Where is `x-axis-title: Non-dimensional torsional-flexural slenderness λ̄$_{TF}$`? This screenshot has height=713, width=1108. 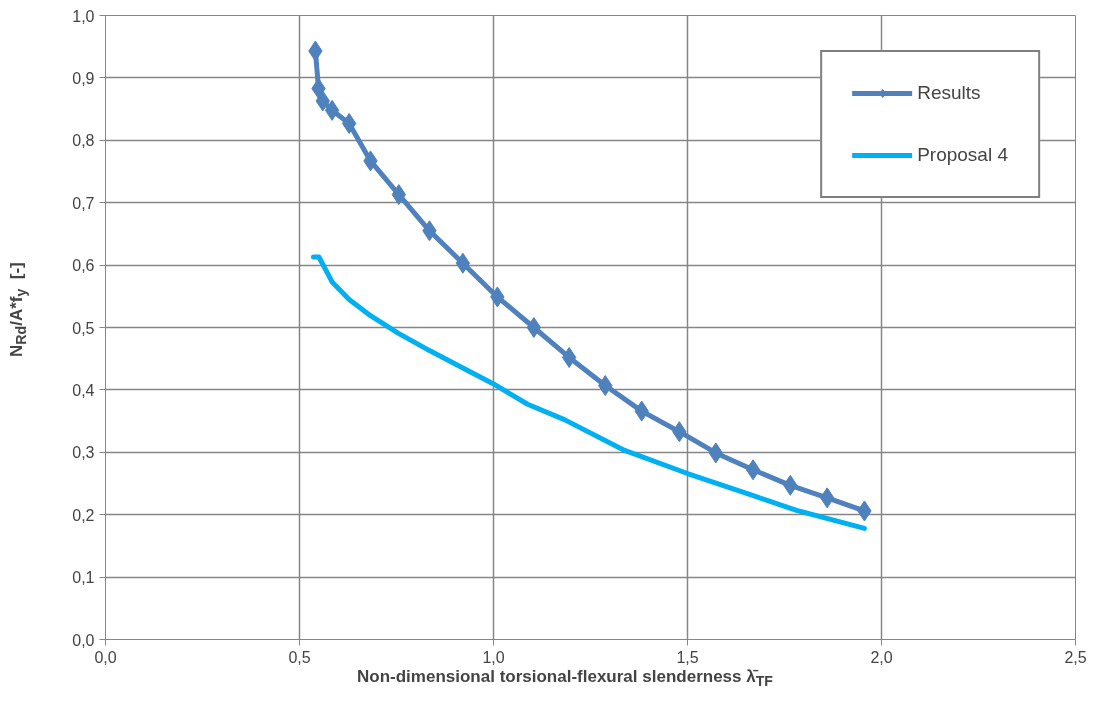 x-axis-title: Non-dimensional torsional-flexural slenderness λ̄$_{TF}$ is located at coordinates (565, 679).